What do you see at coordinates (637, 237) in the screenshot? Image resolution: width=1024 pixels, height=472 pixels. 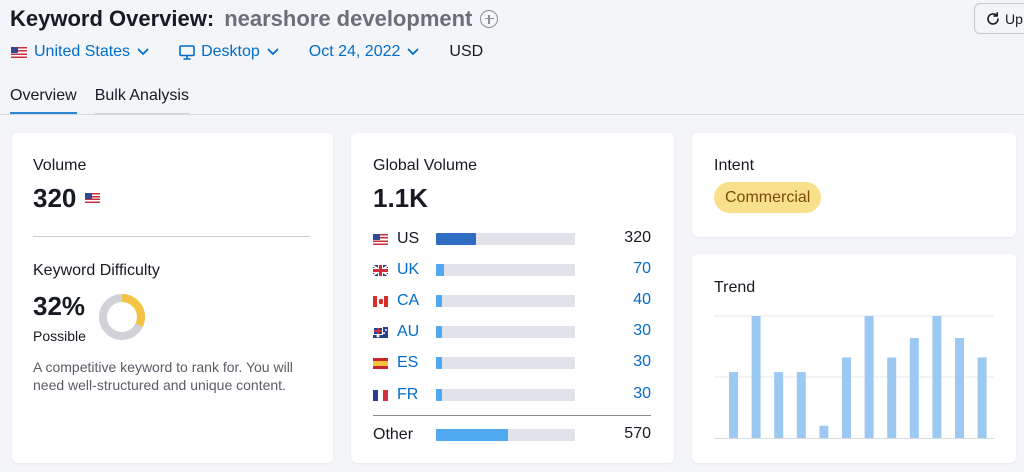 I see `country-volume: 320` at bounding box center [637, 237].